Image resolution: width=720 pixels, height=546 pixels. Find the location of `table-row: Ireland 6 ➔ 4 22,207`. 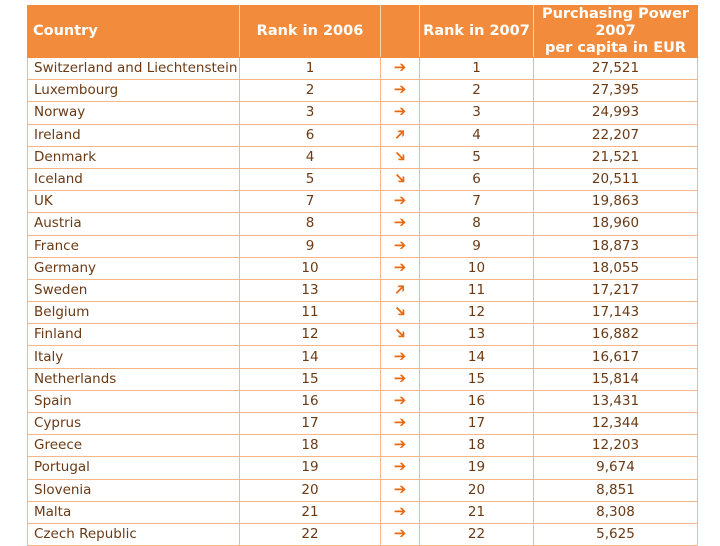

table-row: Ireland 6 ➔ 4 22,207 is located at coordinates (362, 135).